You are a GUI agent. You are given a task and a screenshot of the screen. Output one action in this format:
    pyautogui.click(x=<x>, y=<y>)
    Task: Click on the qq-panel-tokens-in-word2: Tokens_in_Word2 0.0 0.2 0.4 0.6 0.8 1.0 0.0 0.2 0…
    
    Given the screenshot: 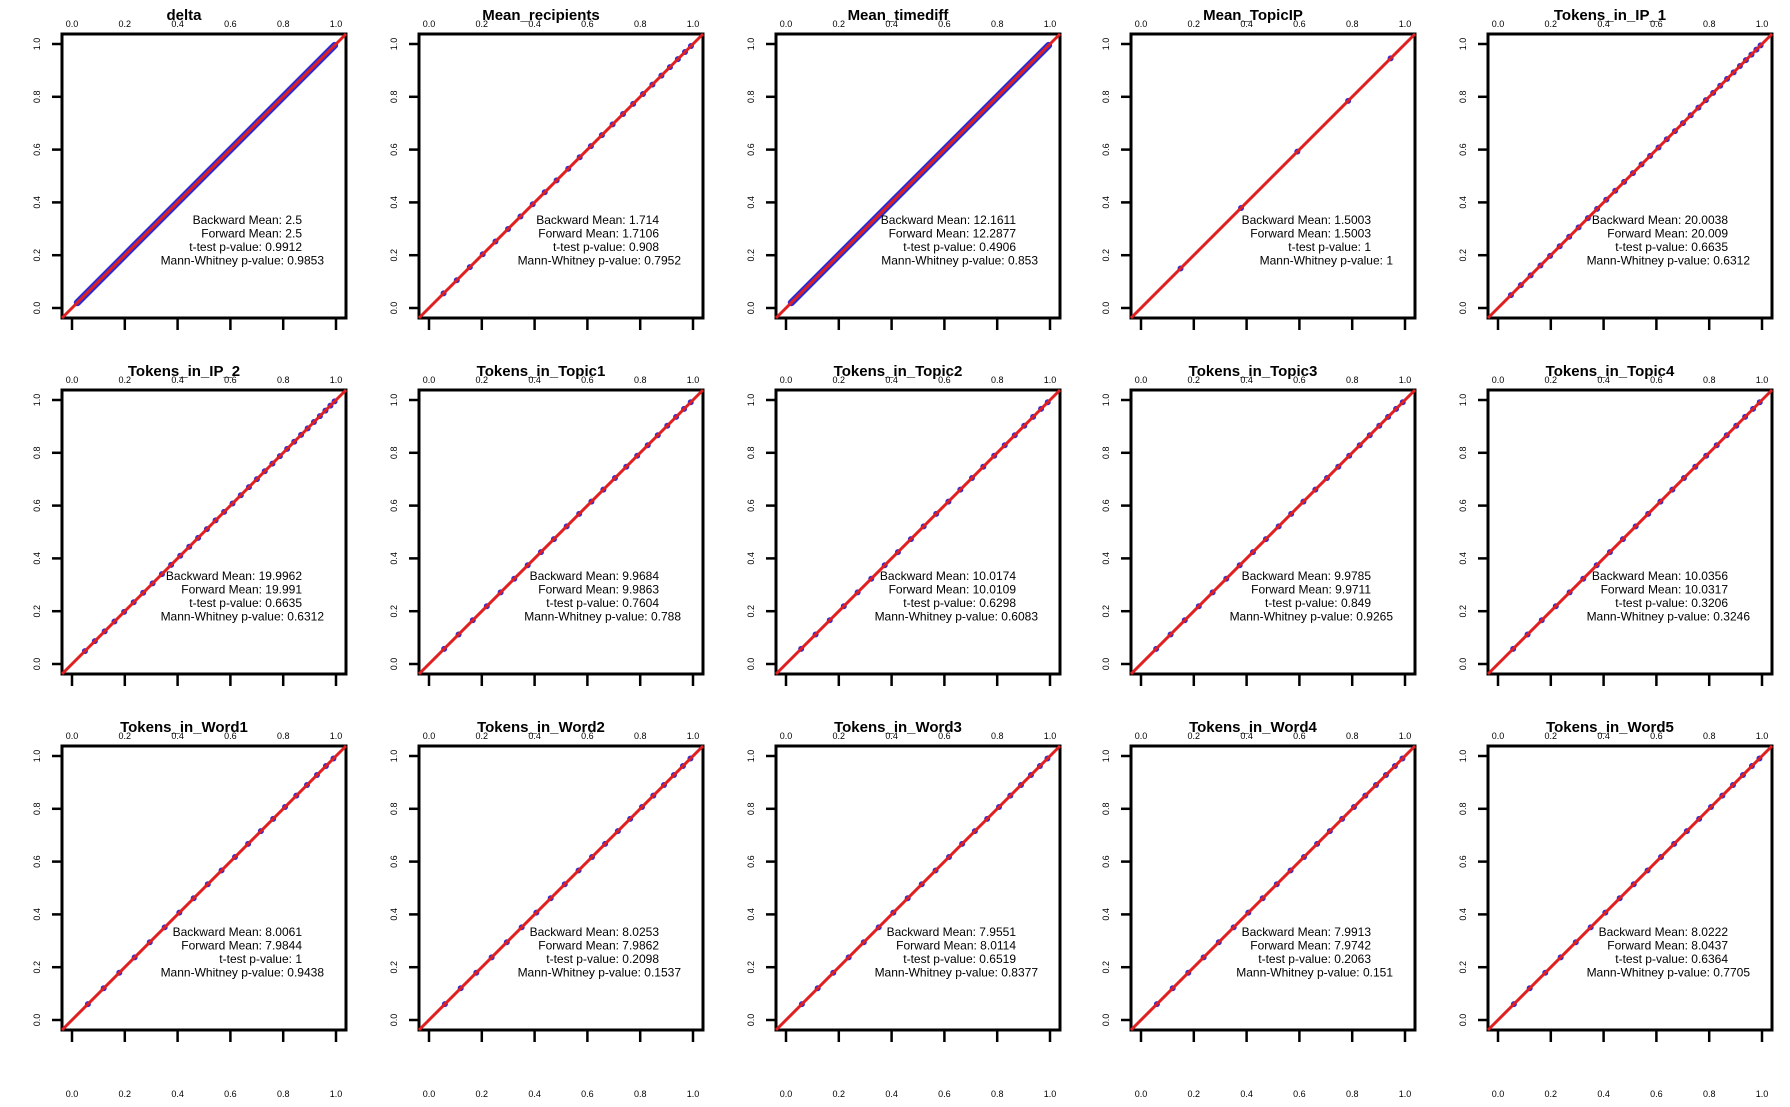 What is the action you would take?
    pyautogui.click(x=547, y=880)
    